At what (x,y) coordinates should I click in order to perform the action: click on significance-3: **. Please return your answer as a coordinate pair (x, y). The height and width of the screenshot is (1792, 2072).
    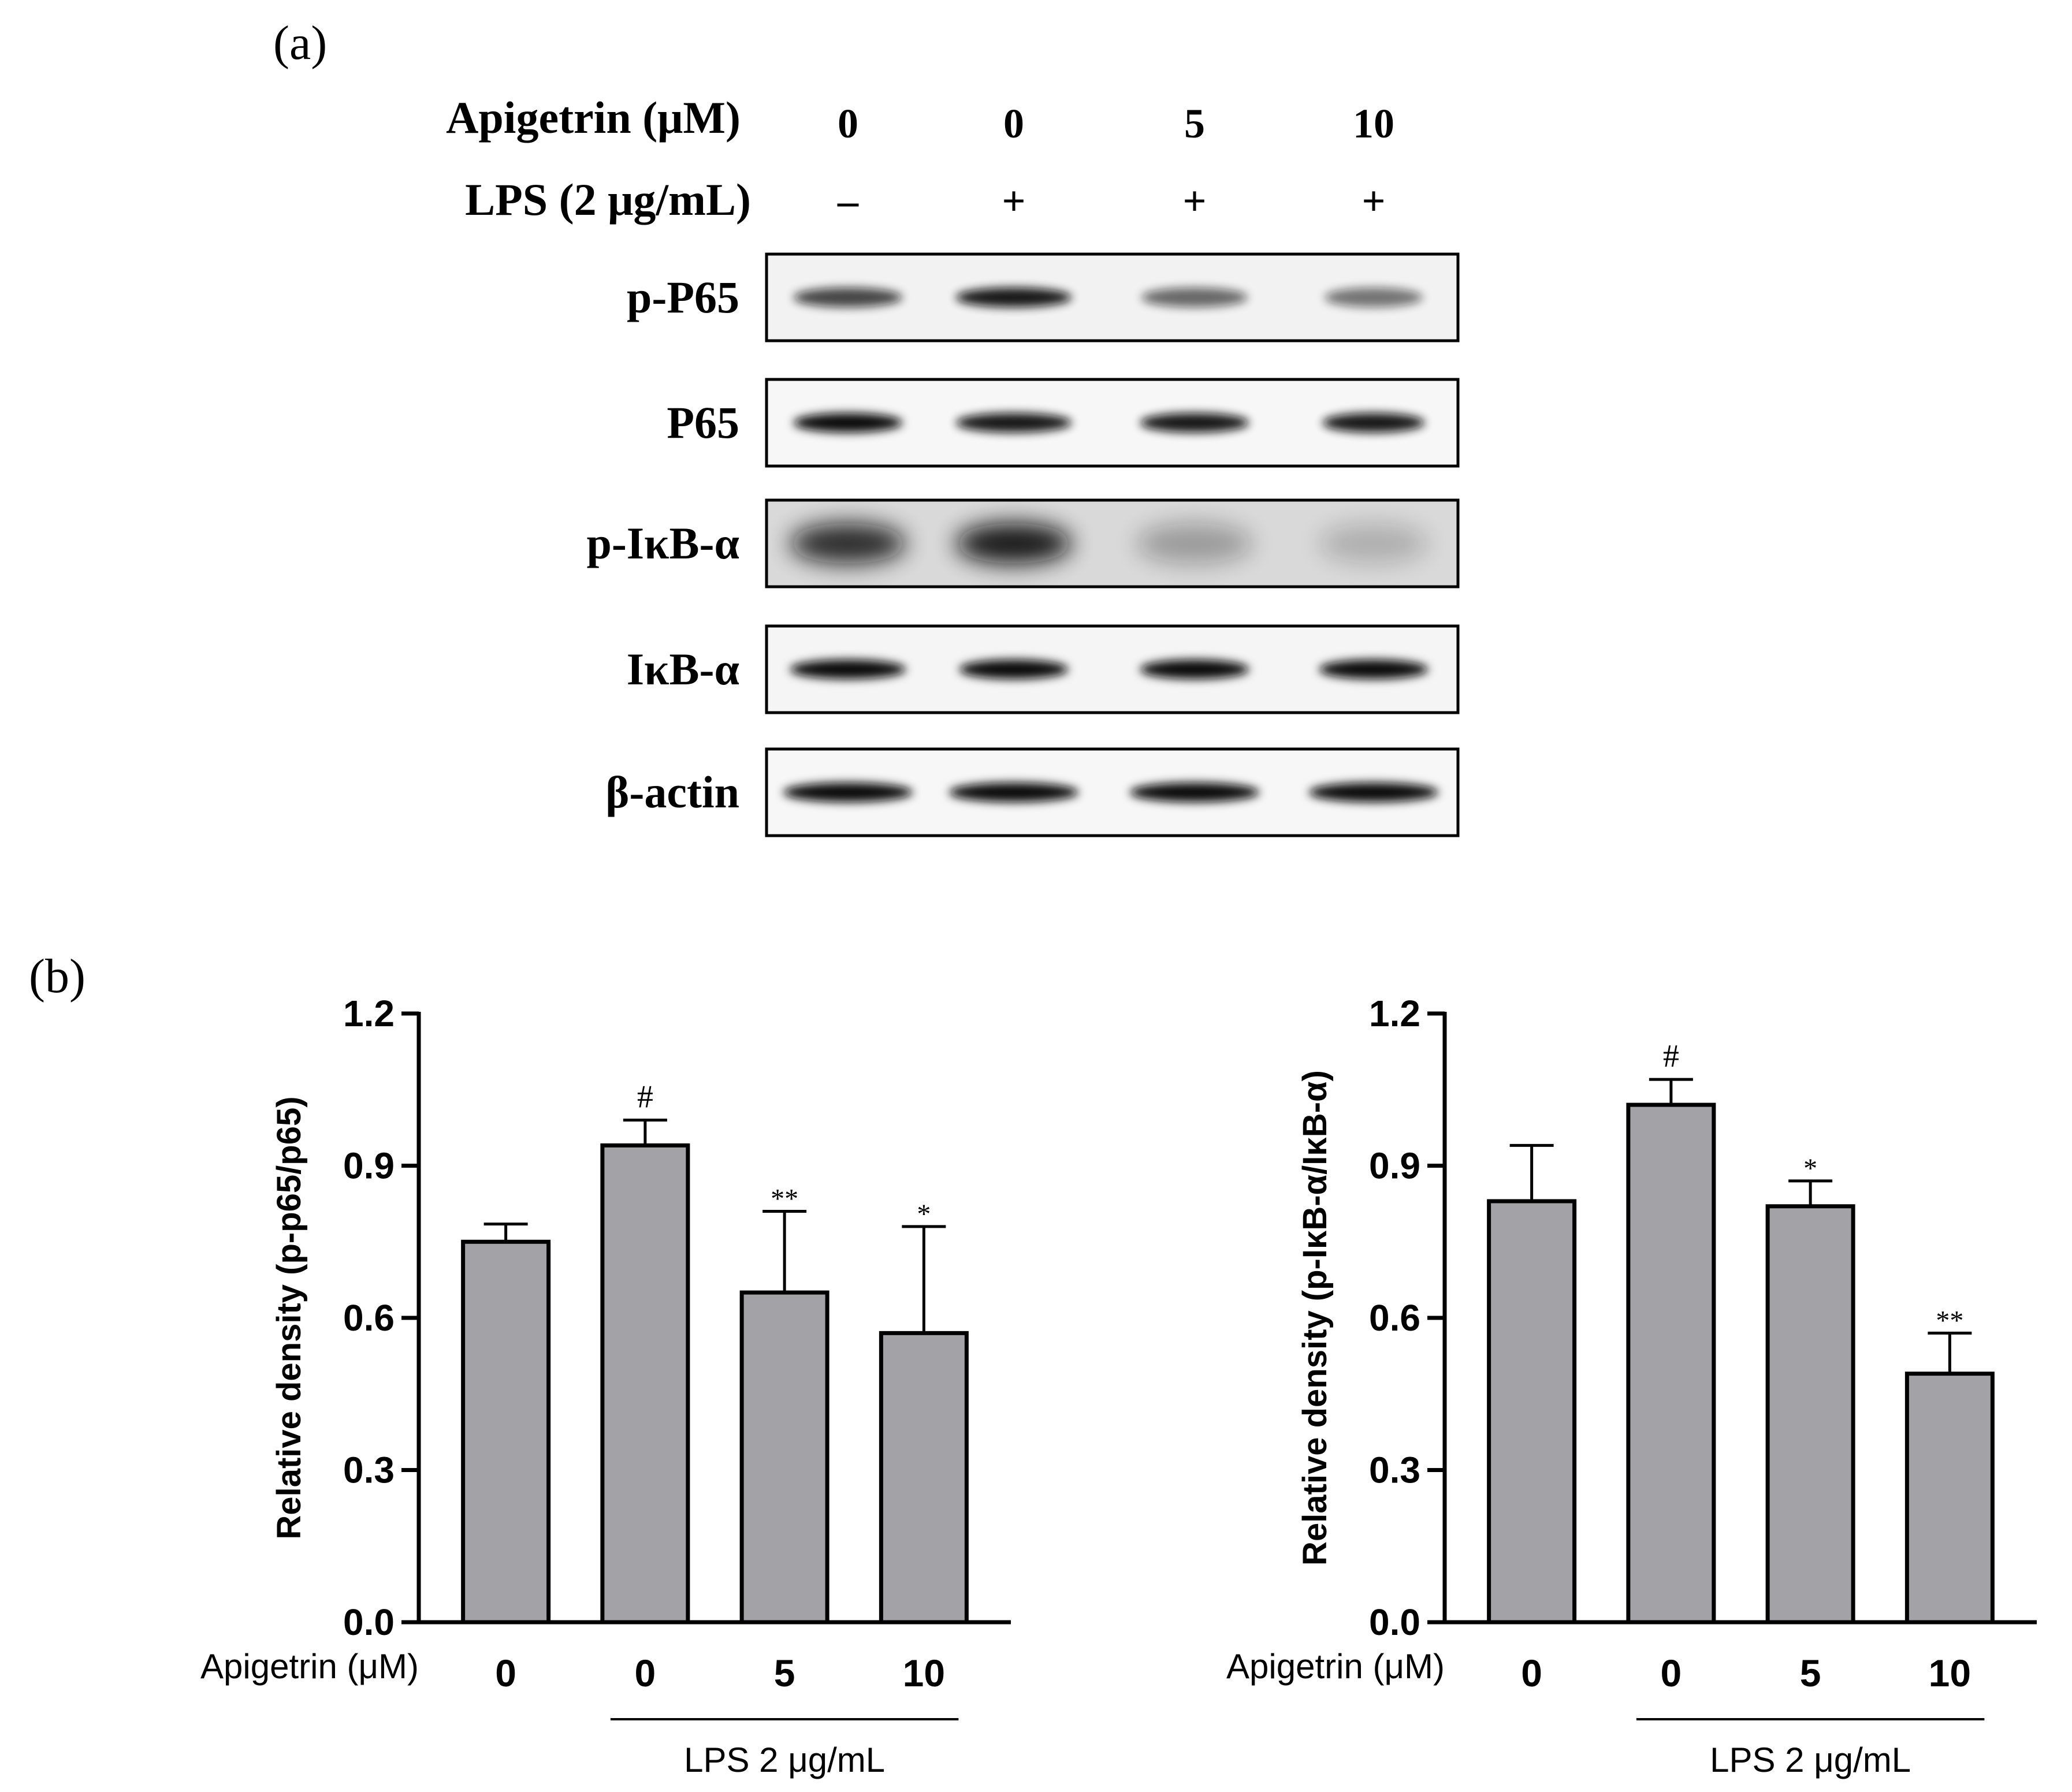
    Looking at the image, I should click on (1949, 1320).